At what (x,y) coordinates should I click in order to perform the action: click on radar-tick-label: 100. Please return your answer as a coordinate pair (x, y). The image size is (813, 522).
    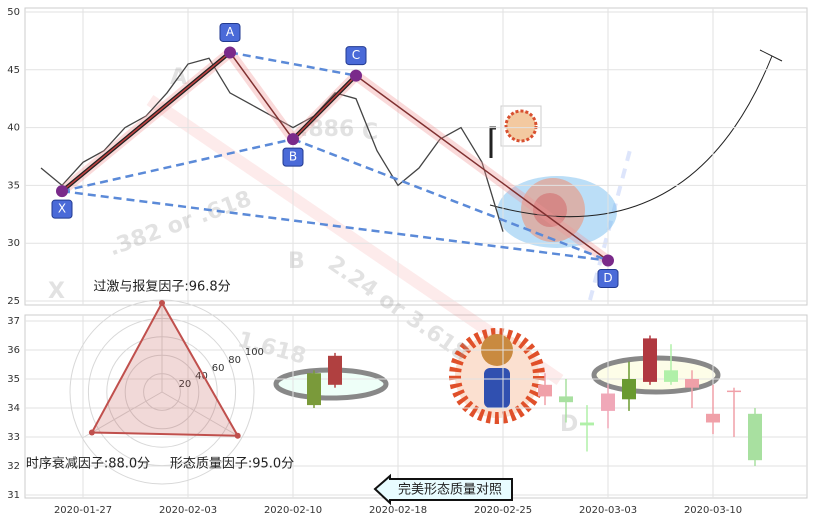
    Looking at the image, I should click on (254, 352).